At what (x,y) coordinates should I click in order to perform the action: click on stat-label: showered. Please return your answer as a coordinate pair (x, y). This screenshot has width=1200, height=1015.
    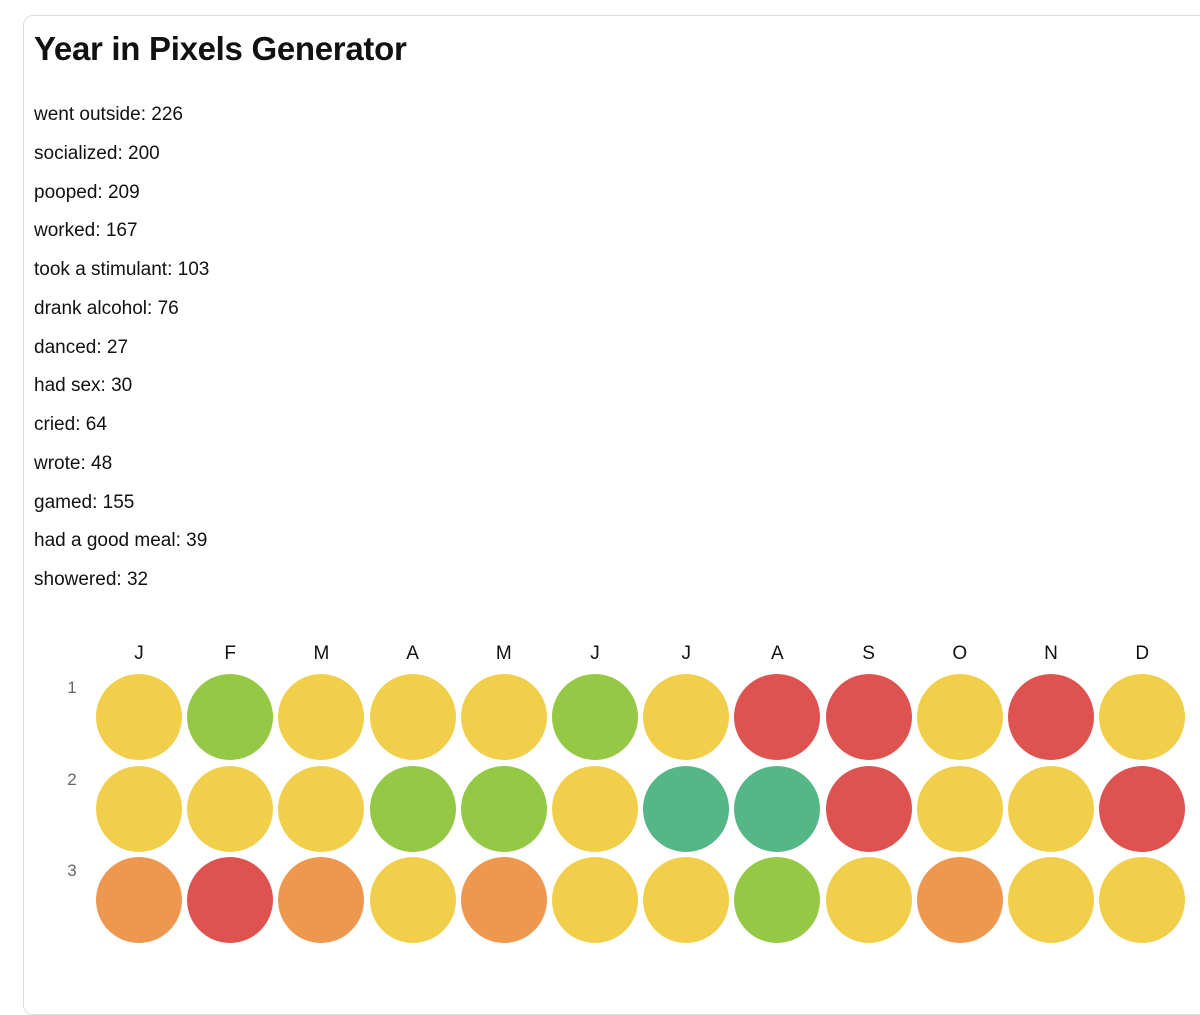
    Looking at the image, I should click on (75, 579).